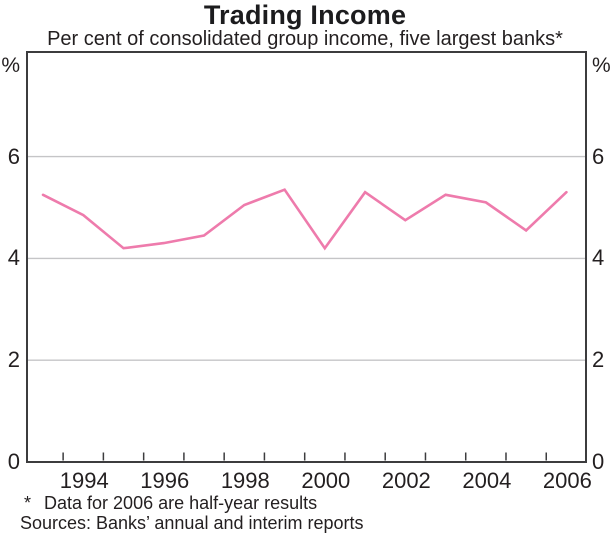 Image resolution: width=610 pixels, height=533 pixels. Describe the element at coordinates (326, 480) in the screenshot. I see `x-axis-label-2000: 2000` at that location.